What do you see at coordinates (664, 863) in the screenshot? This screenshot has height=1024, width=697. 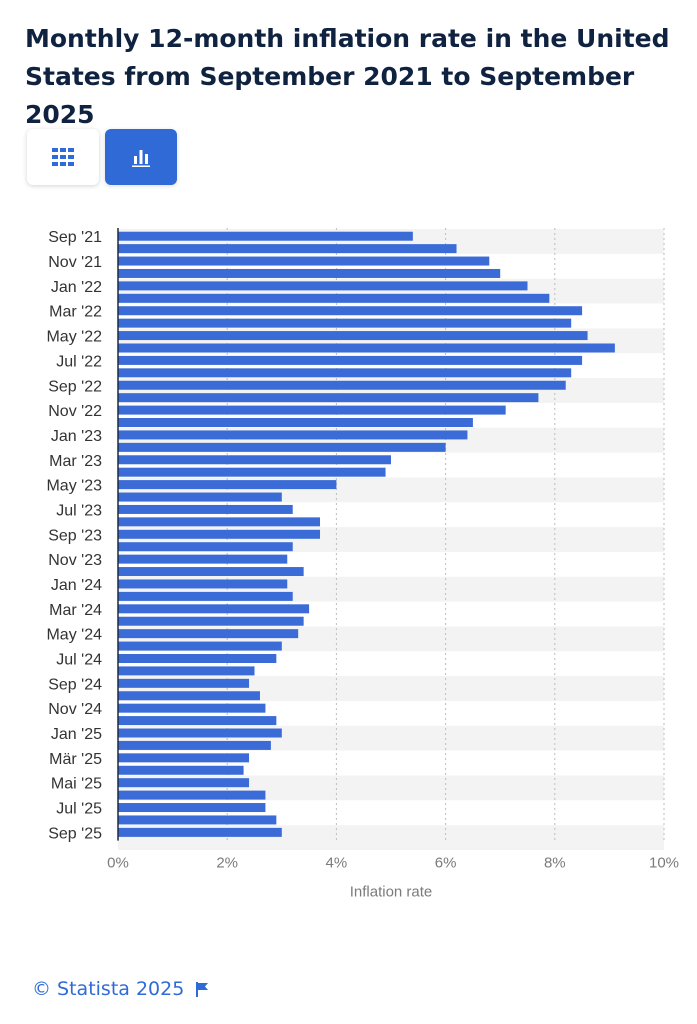 I see `x-tick-label: 10%` at bounding box center [664, 863].